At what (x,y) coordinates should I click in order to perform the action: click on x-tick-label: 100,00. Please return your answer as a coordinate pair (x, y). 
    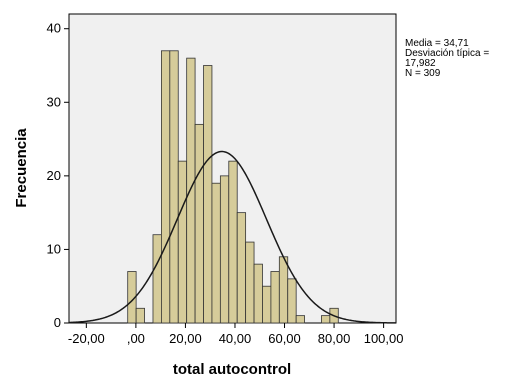
    Looking at the image, I should click on (384, 338).